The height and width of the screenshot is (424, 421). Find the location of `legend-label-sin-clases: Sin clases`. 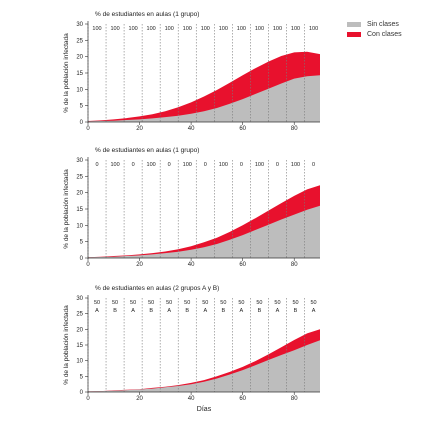

legend-label-sin-clases: Sin clases is located at coordinates (383, 24).